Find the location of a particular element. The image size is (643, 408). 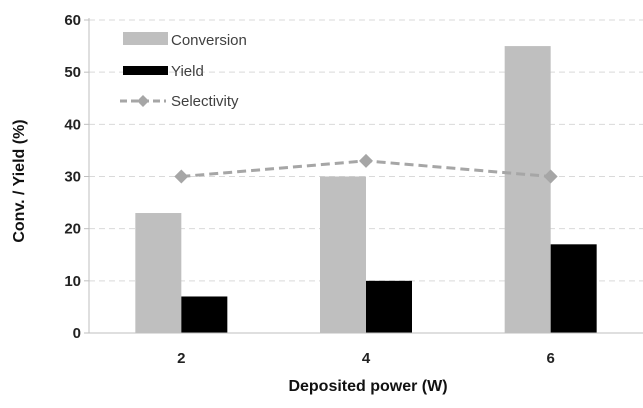

x-tick-label-6: 6 is located at coordinates (550, 358).